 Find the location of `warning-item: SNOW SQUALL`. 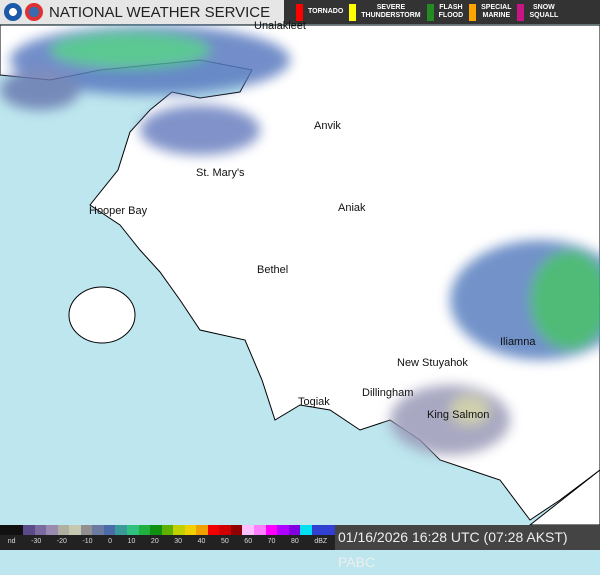

warning-item: SNOW SQUALL is located at coordinates (538, 12).